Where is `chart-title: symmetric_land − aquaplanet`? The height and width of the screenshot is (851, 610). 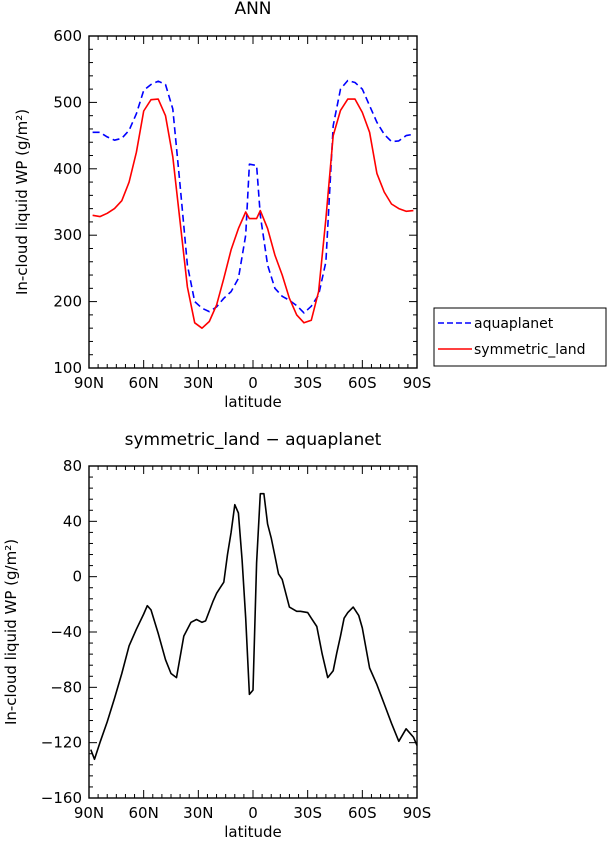 chart-title: symmetric_land − aquaplanet is located at coordinates (253, 440).